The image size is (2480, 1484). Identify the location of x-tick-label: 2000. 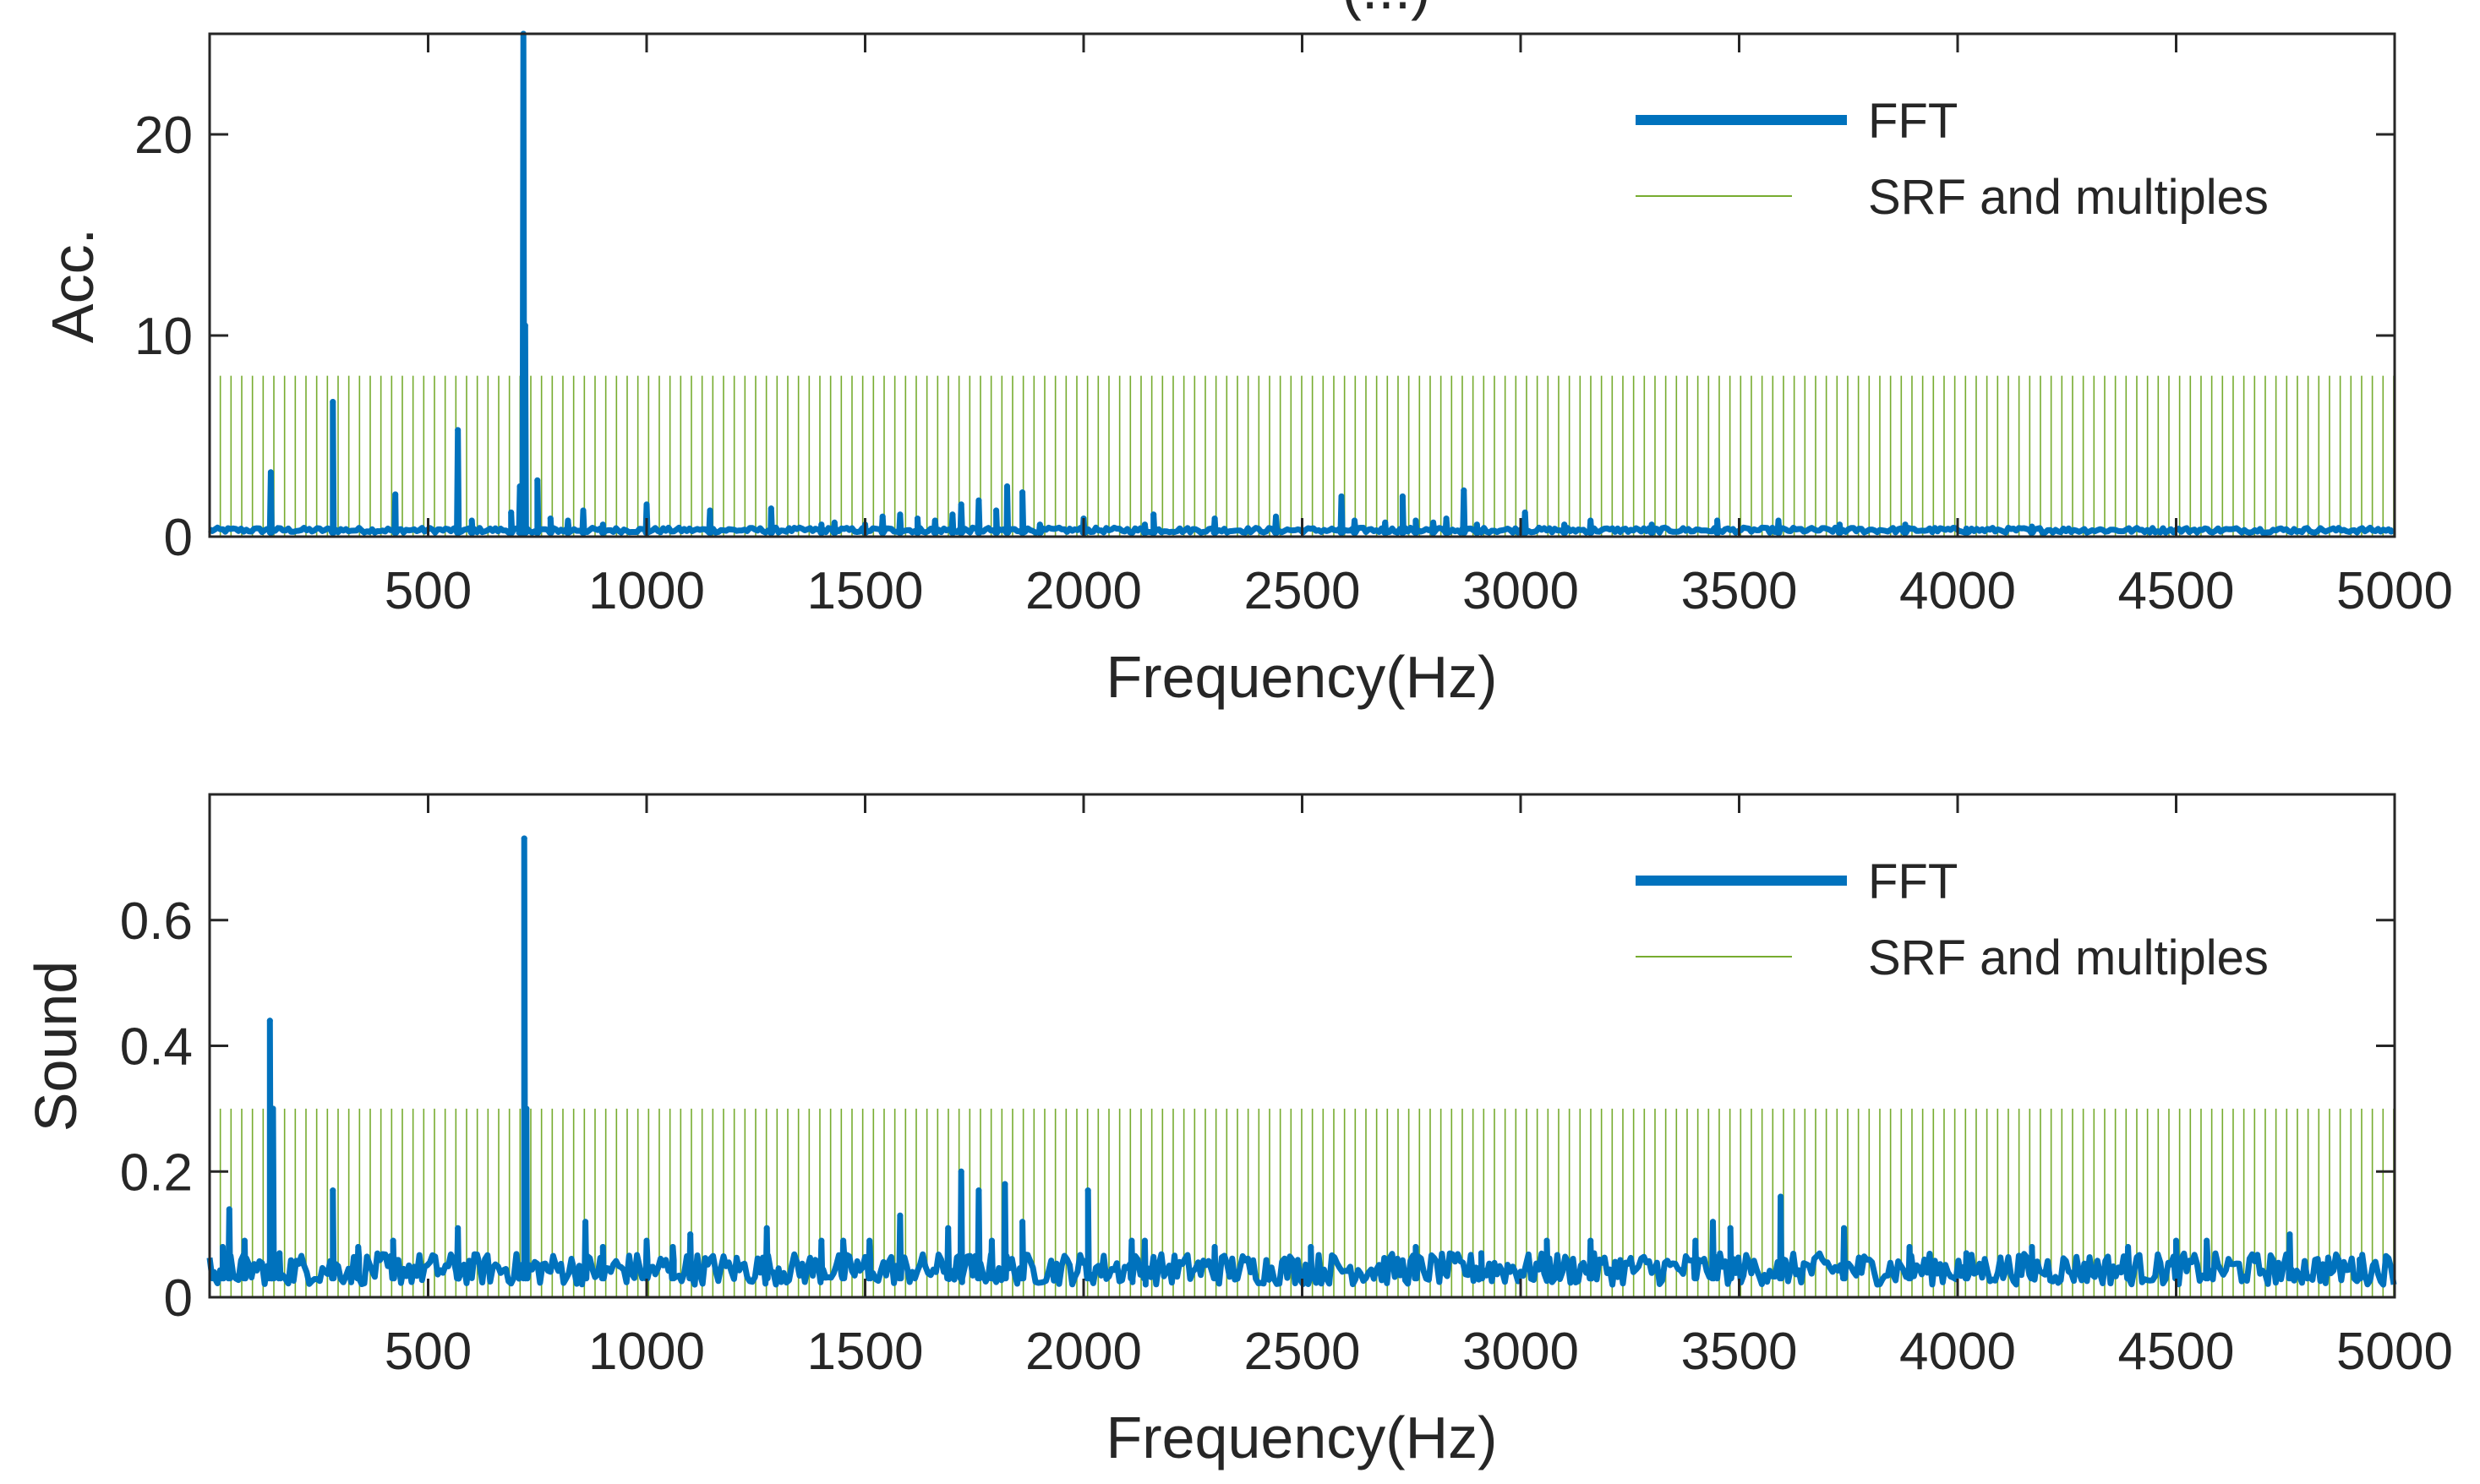
(1083, 1352).